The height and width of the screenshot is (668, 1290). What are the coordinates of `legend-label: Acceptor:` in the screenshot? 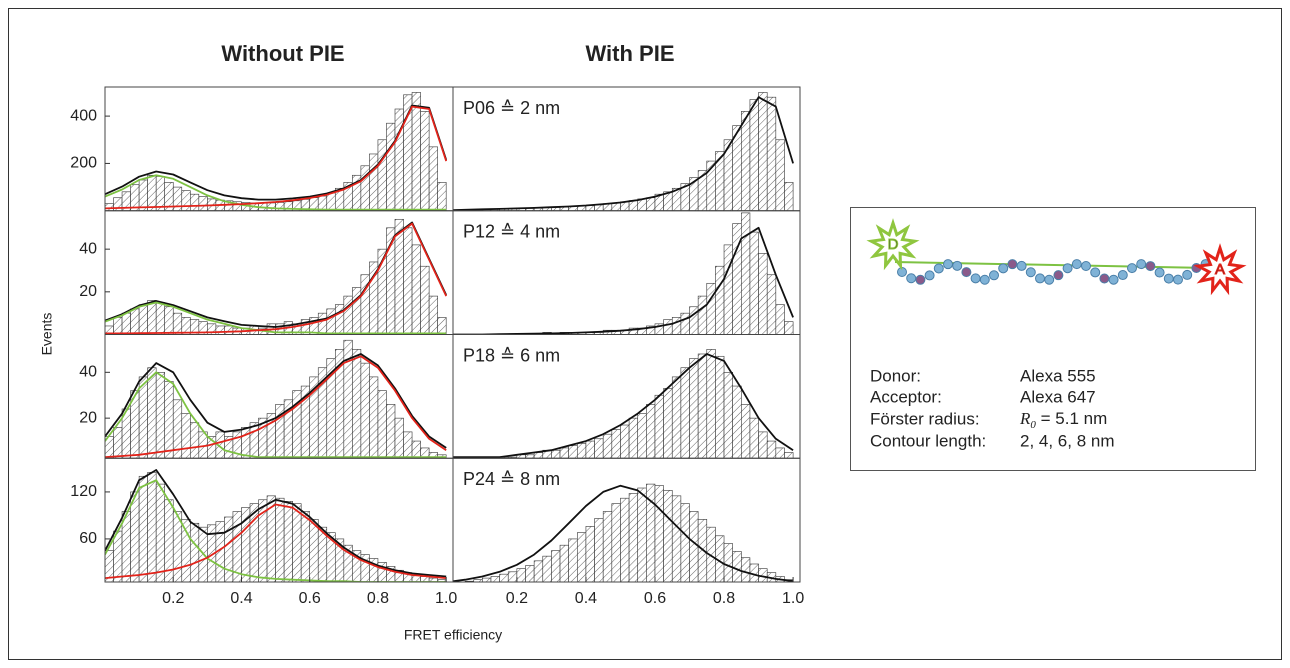 It's located at (906, 396).